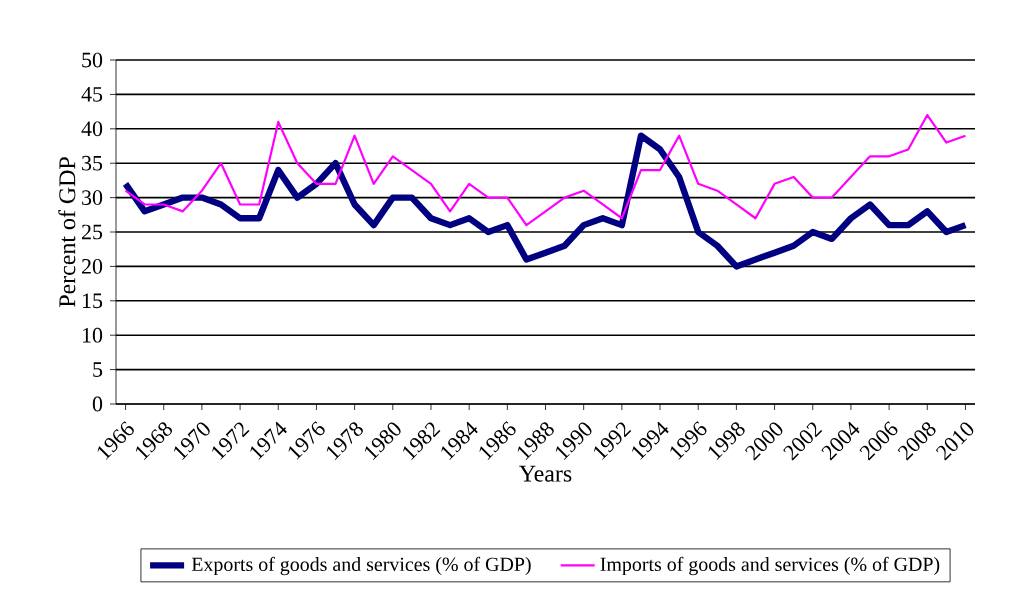 The image size is (1011, 612). What do you see at coordinates (92, 198) in the screenshot?
I see `y-tick-label: 30` at bounding box center [92, 198].